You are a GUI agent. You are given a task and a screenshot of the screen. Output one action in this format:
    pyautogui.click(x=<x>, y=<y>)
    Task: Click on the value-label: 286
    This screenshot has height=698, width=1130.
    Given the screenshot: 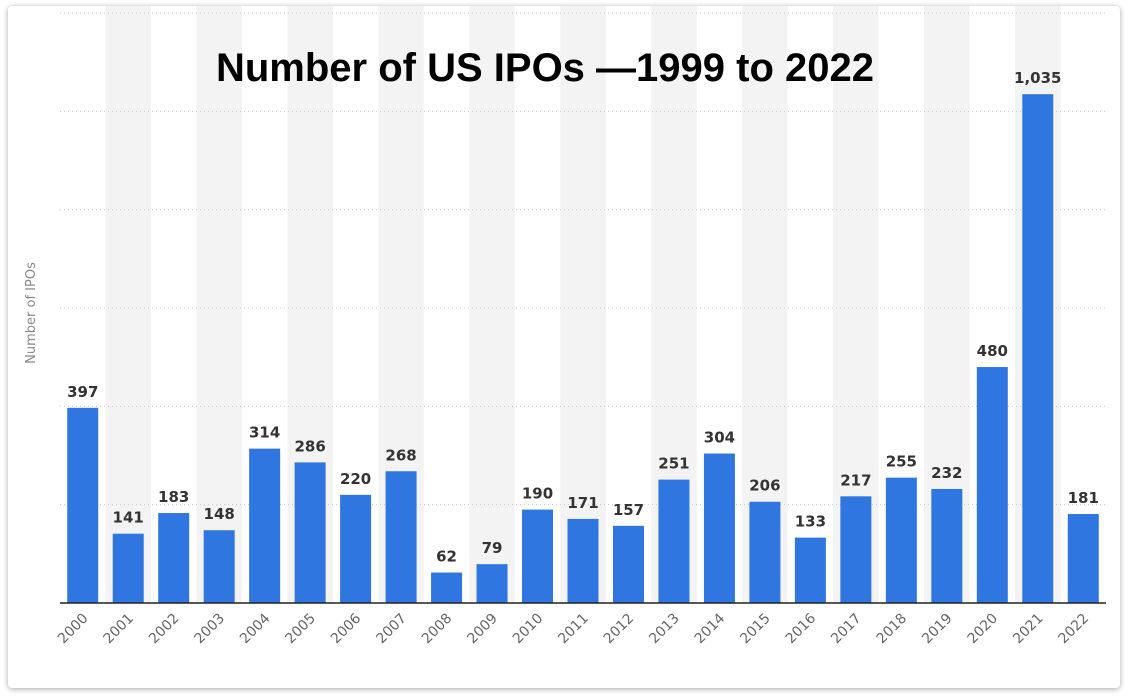 What is the action you would take?
    pyautogui.click(x=309, y=446)
    